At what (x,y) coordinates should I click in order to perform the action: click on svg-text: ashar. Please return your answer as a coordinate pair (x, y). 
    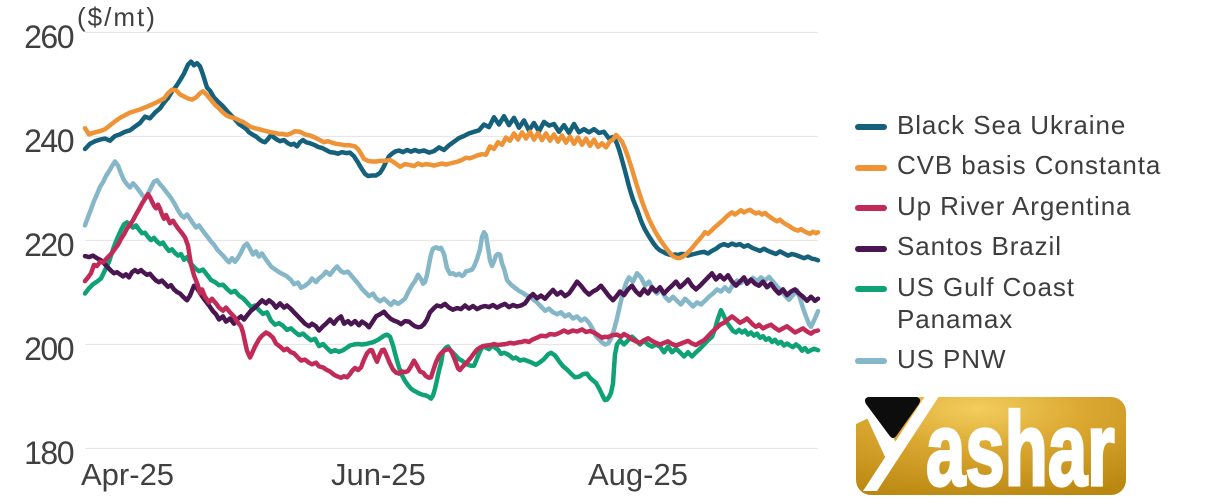
    Looking at the image, I should click on (1020, 447).